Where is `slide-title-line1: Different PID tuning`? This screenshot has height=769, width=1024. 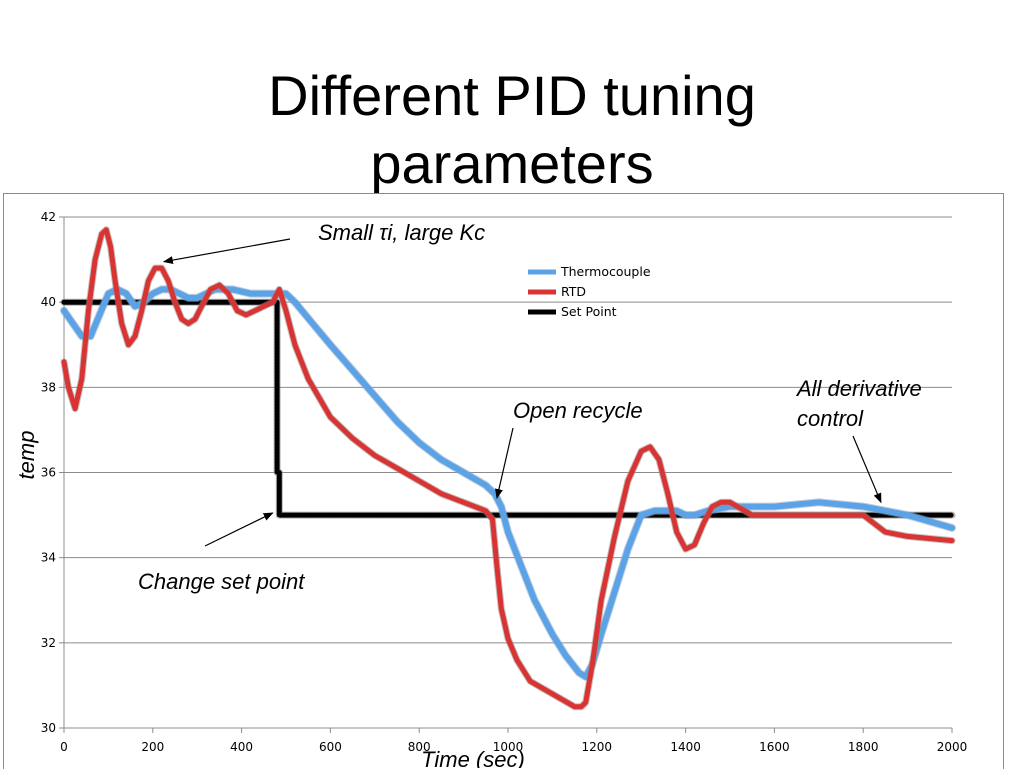 slide-title-line1: Different PID tuning is located at coordinates (512, 95).